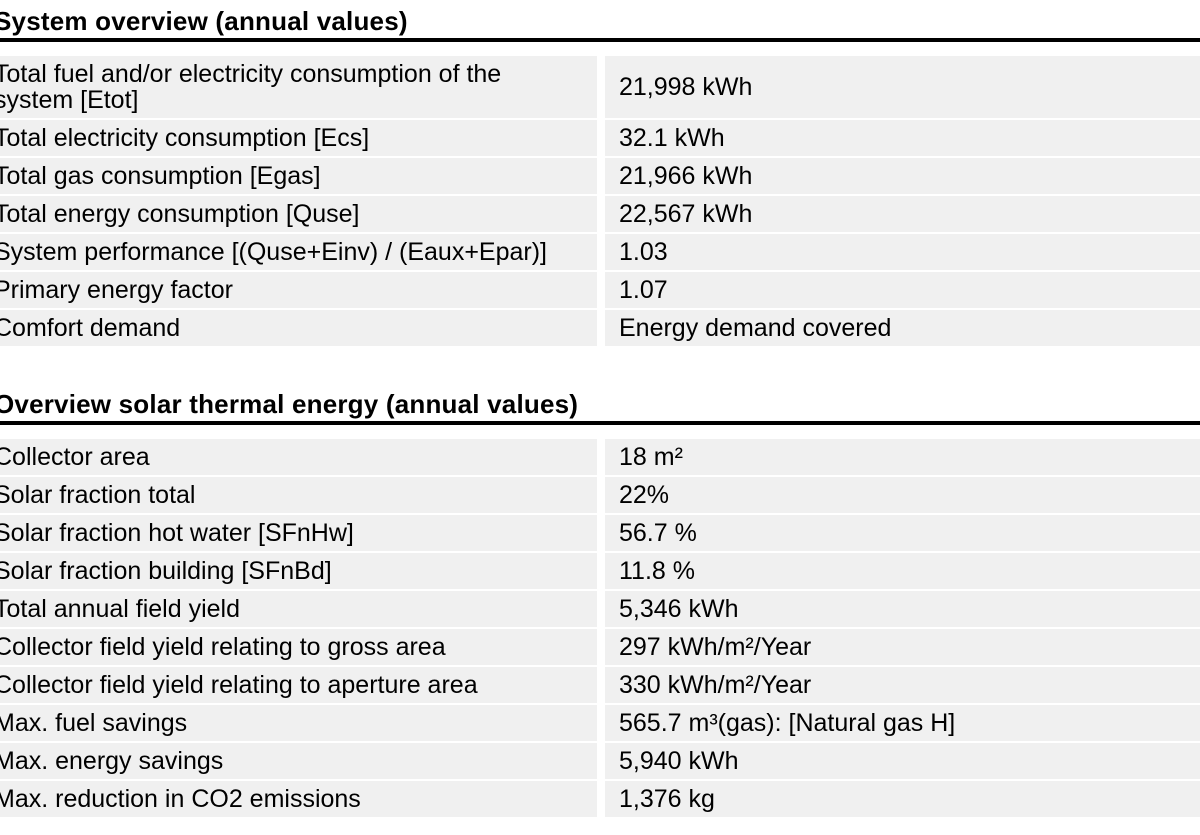  I want to click on table-row: Collector area 18 m², so click(600, 457).